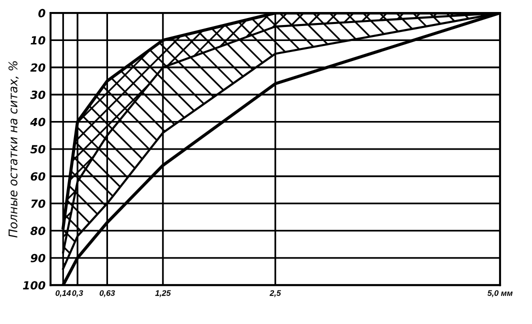 The width and height of the screenshot is (532, 324). Describe the element at coordinates (78, 294) in the screenshot. I see `x-tick-label: 0,3` at that location.